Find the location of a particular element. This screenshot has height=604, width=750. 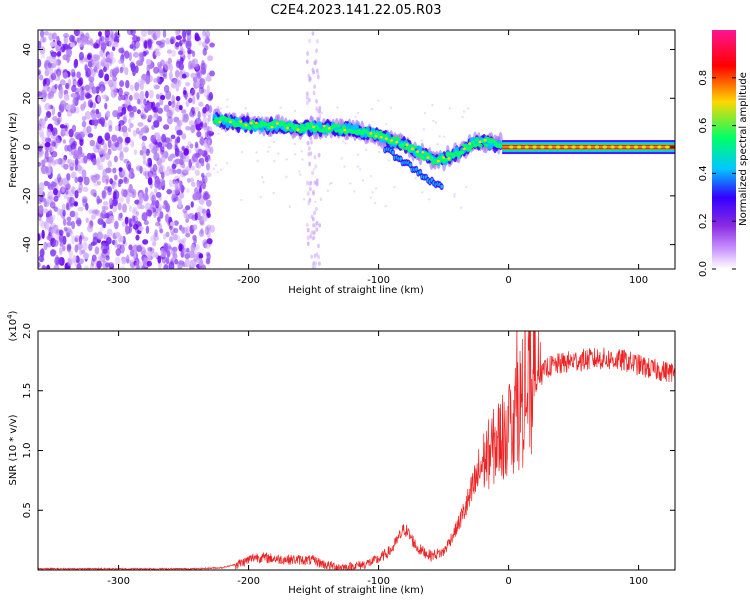

x-tick-label: -100 is located at coordinates (378, 280).